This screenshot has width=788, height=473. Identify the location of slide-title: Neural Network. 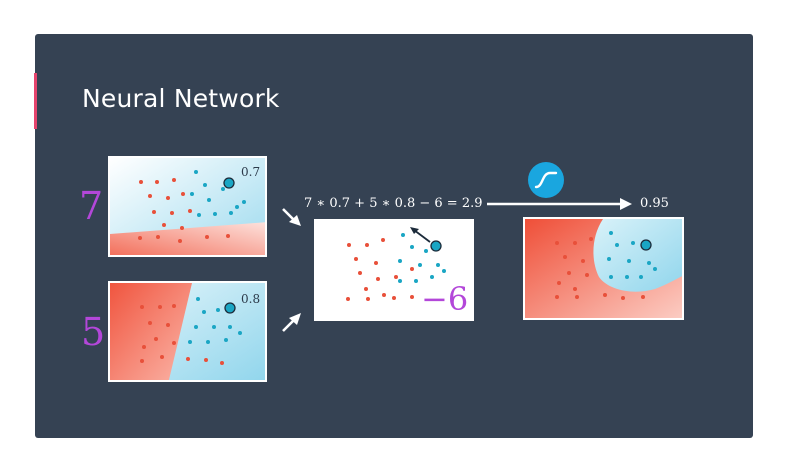
(181, 98).